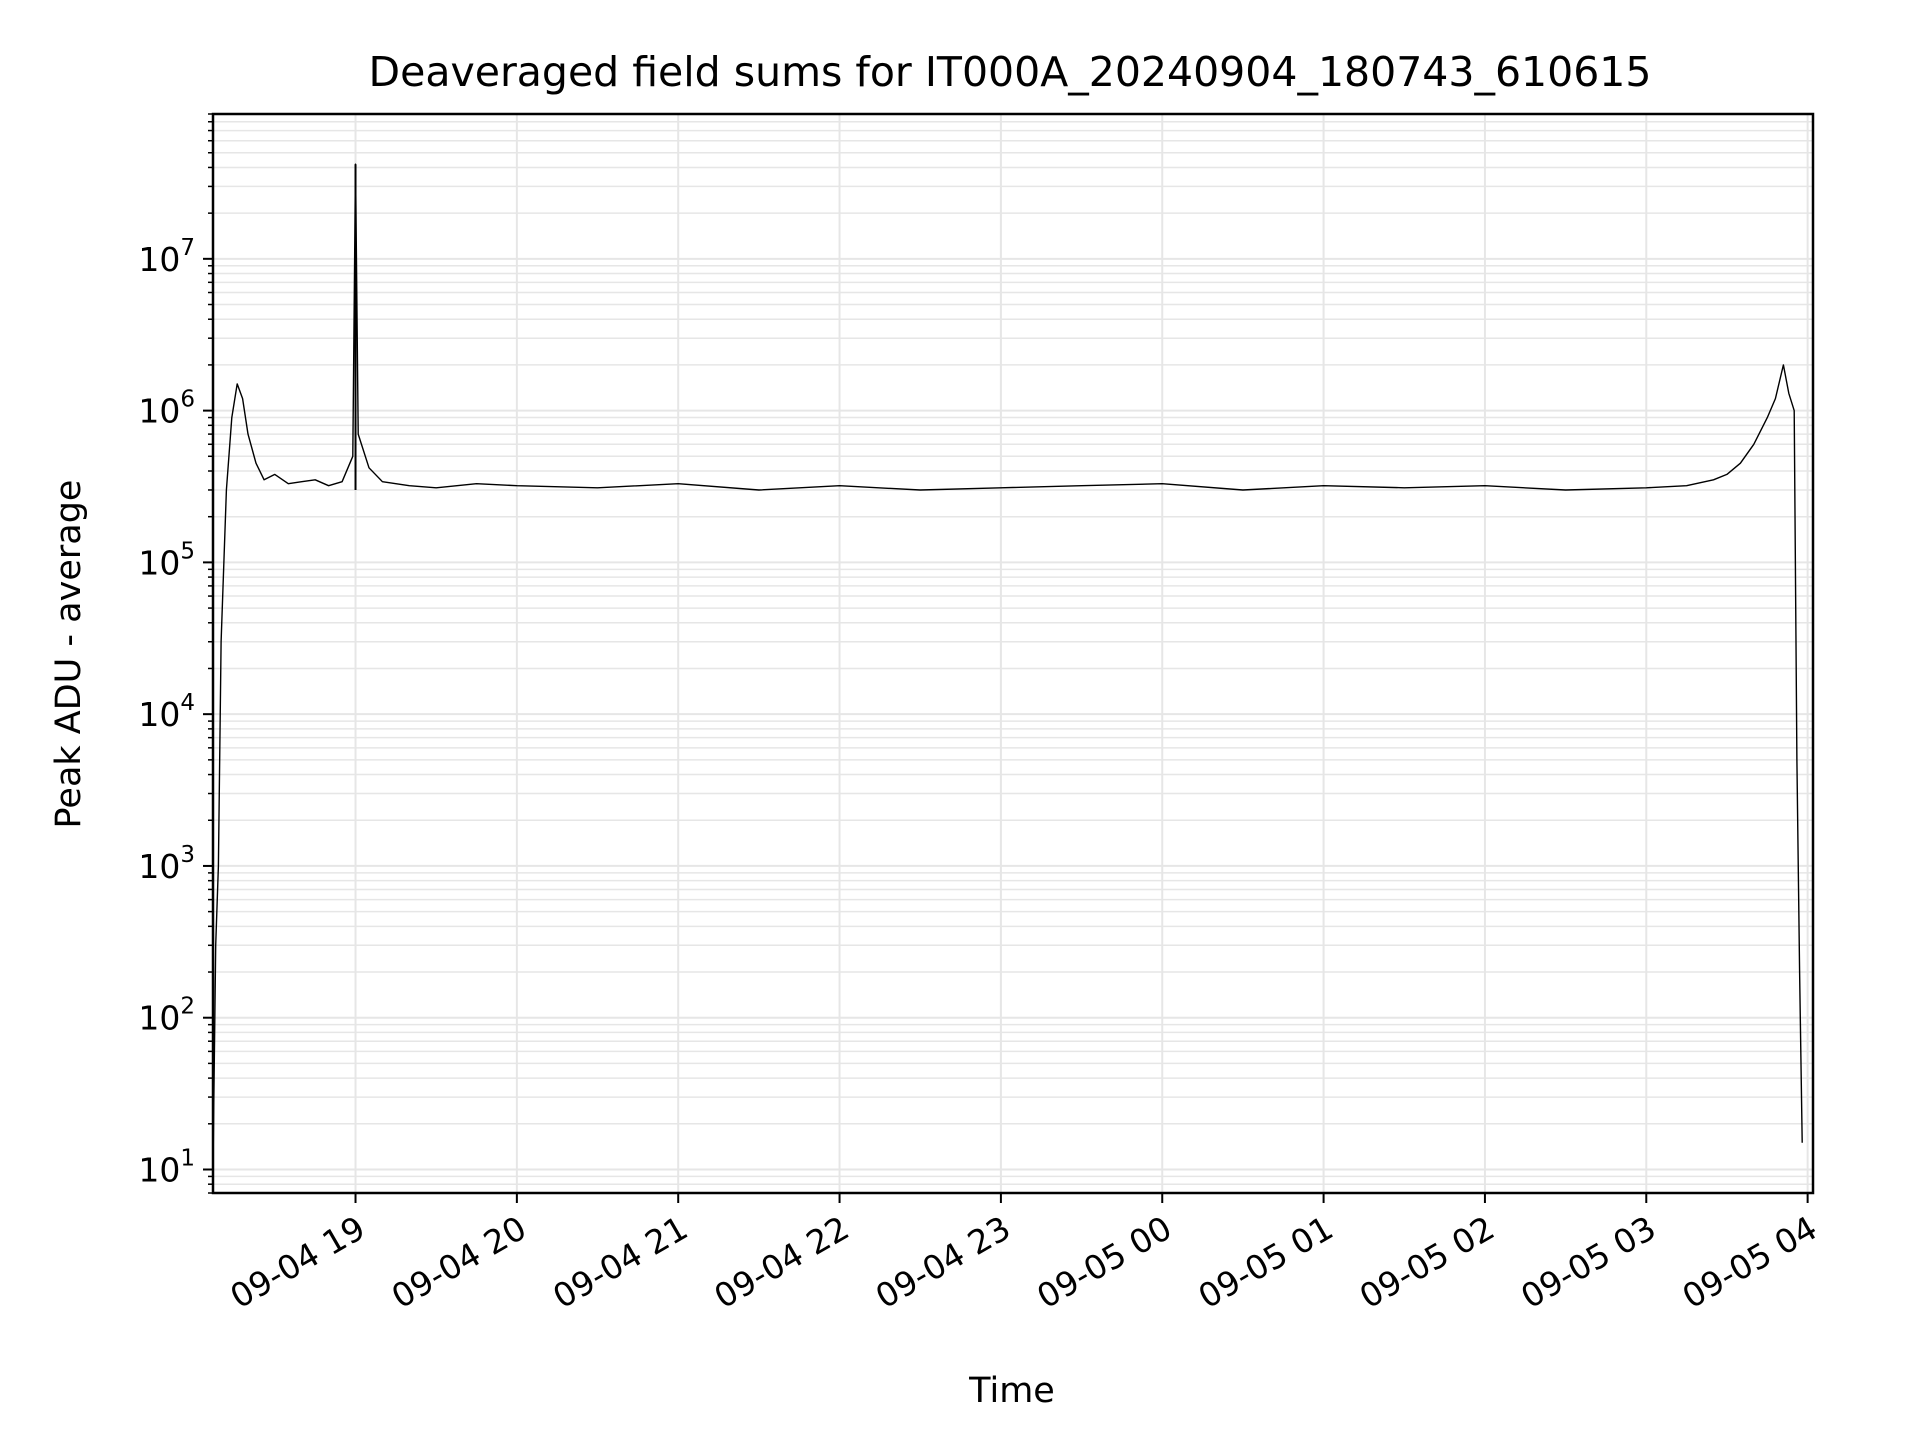 This screenshot has width=1920, height=1440. What do you see at coordinates (166, 560) in the screenshot?
I see `y-tick-label: 10⁵` at bounding box center [166, 560].